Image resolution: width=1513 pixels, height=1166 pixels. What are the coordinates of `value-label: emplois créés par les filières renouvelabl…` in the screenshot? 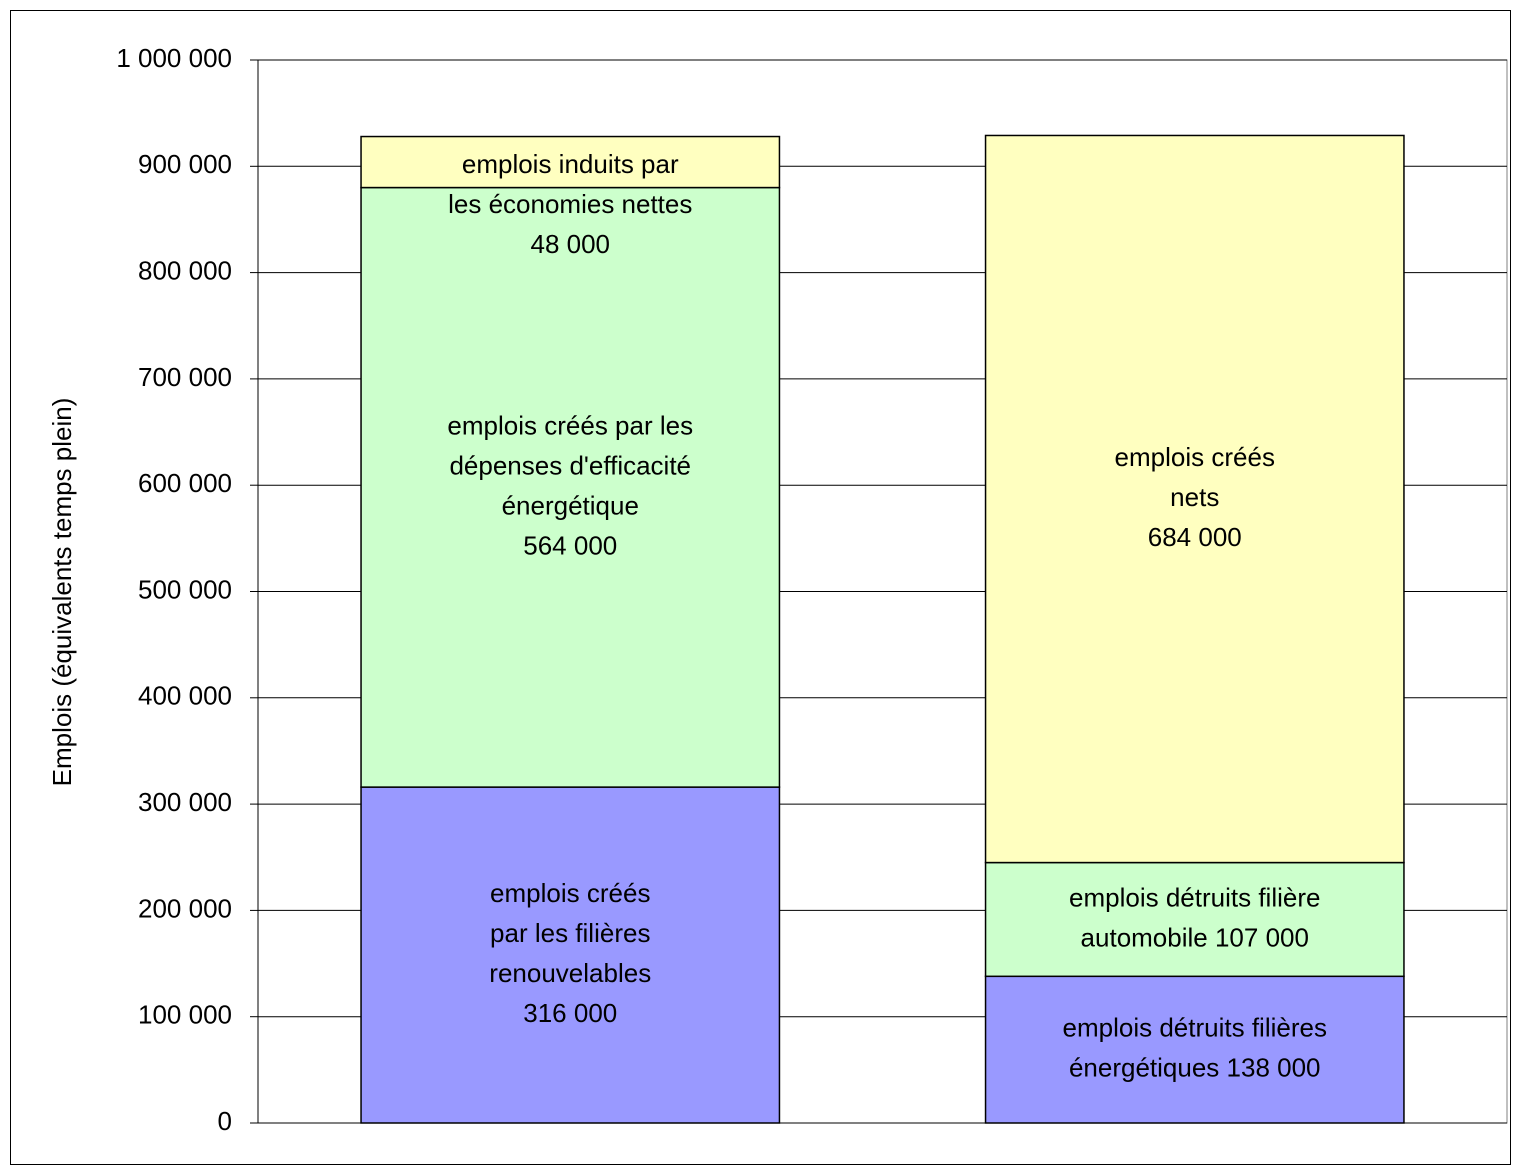 It's located at (570, 953).